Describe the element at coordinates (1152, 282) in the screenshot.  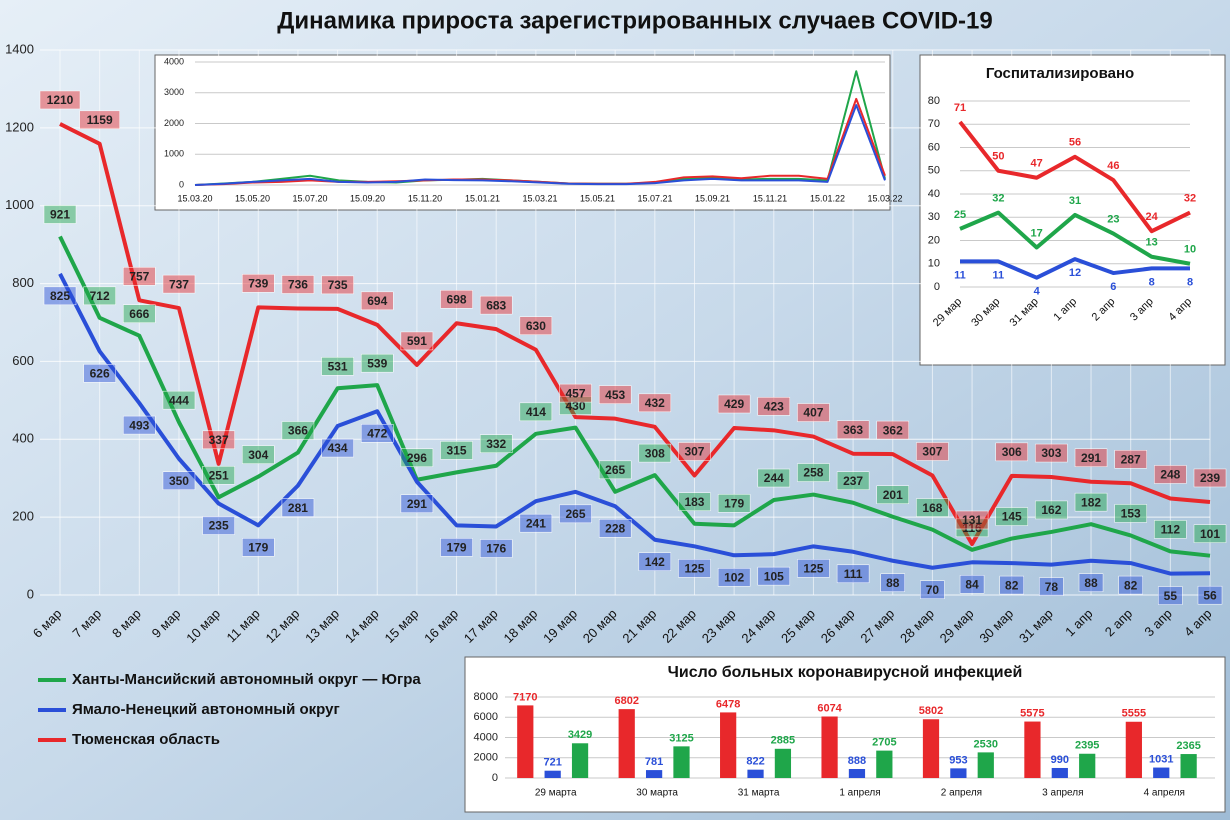
I see `data-label: 8` at that location.